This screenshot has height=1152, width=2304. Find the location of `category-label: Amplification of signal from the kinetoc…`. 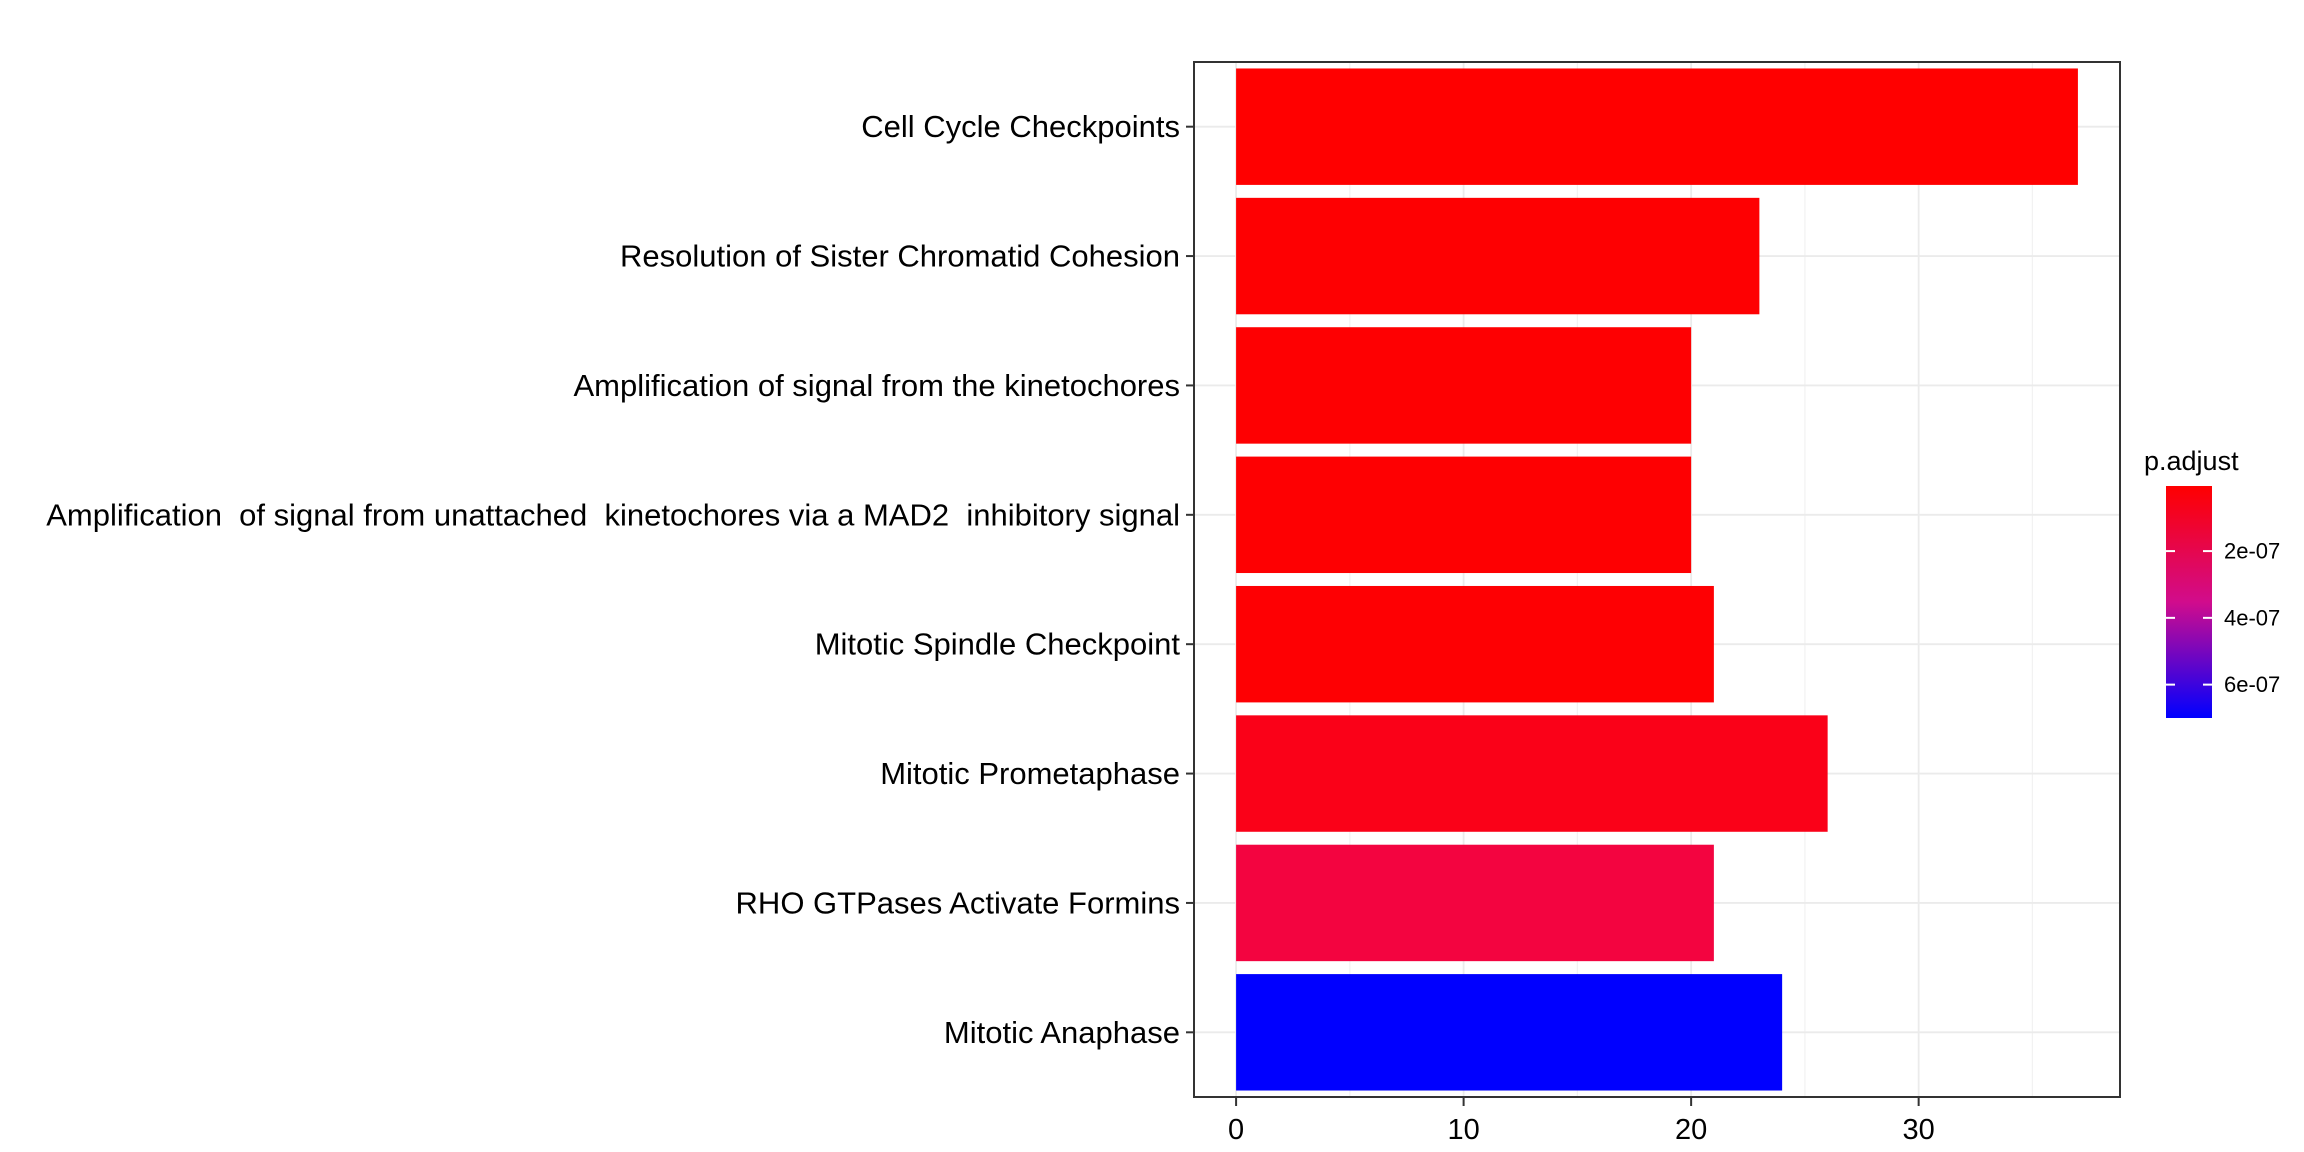

category-label: Amplification of signal from the kinetoc… is located at coordinates (876, 385).